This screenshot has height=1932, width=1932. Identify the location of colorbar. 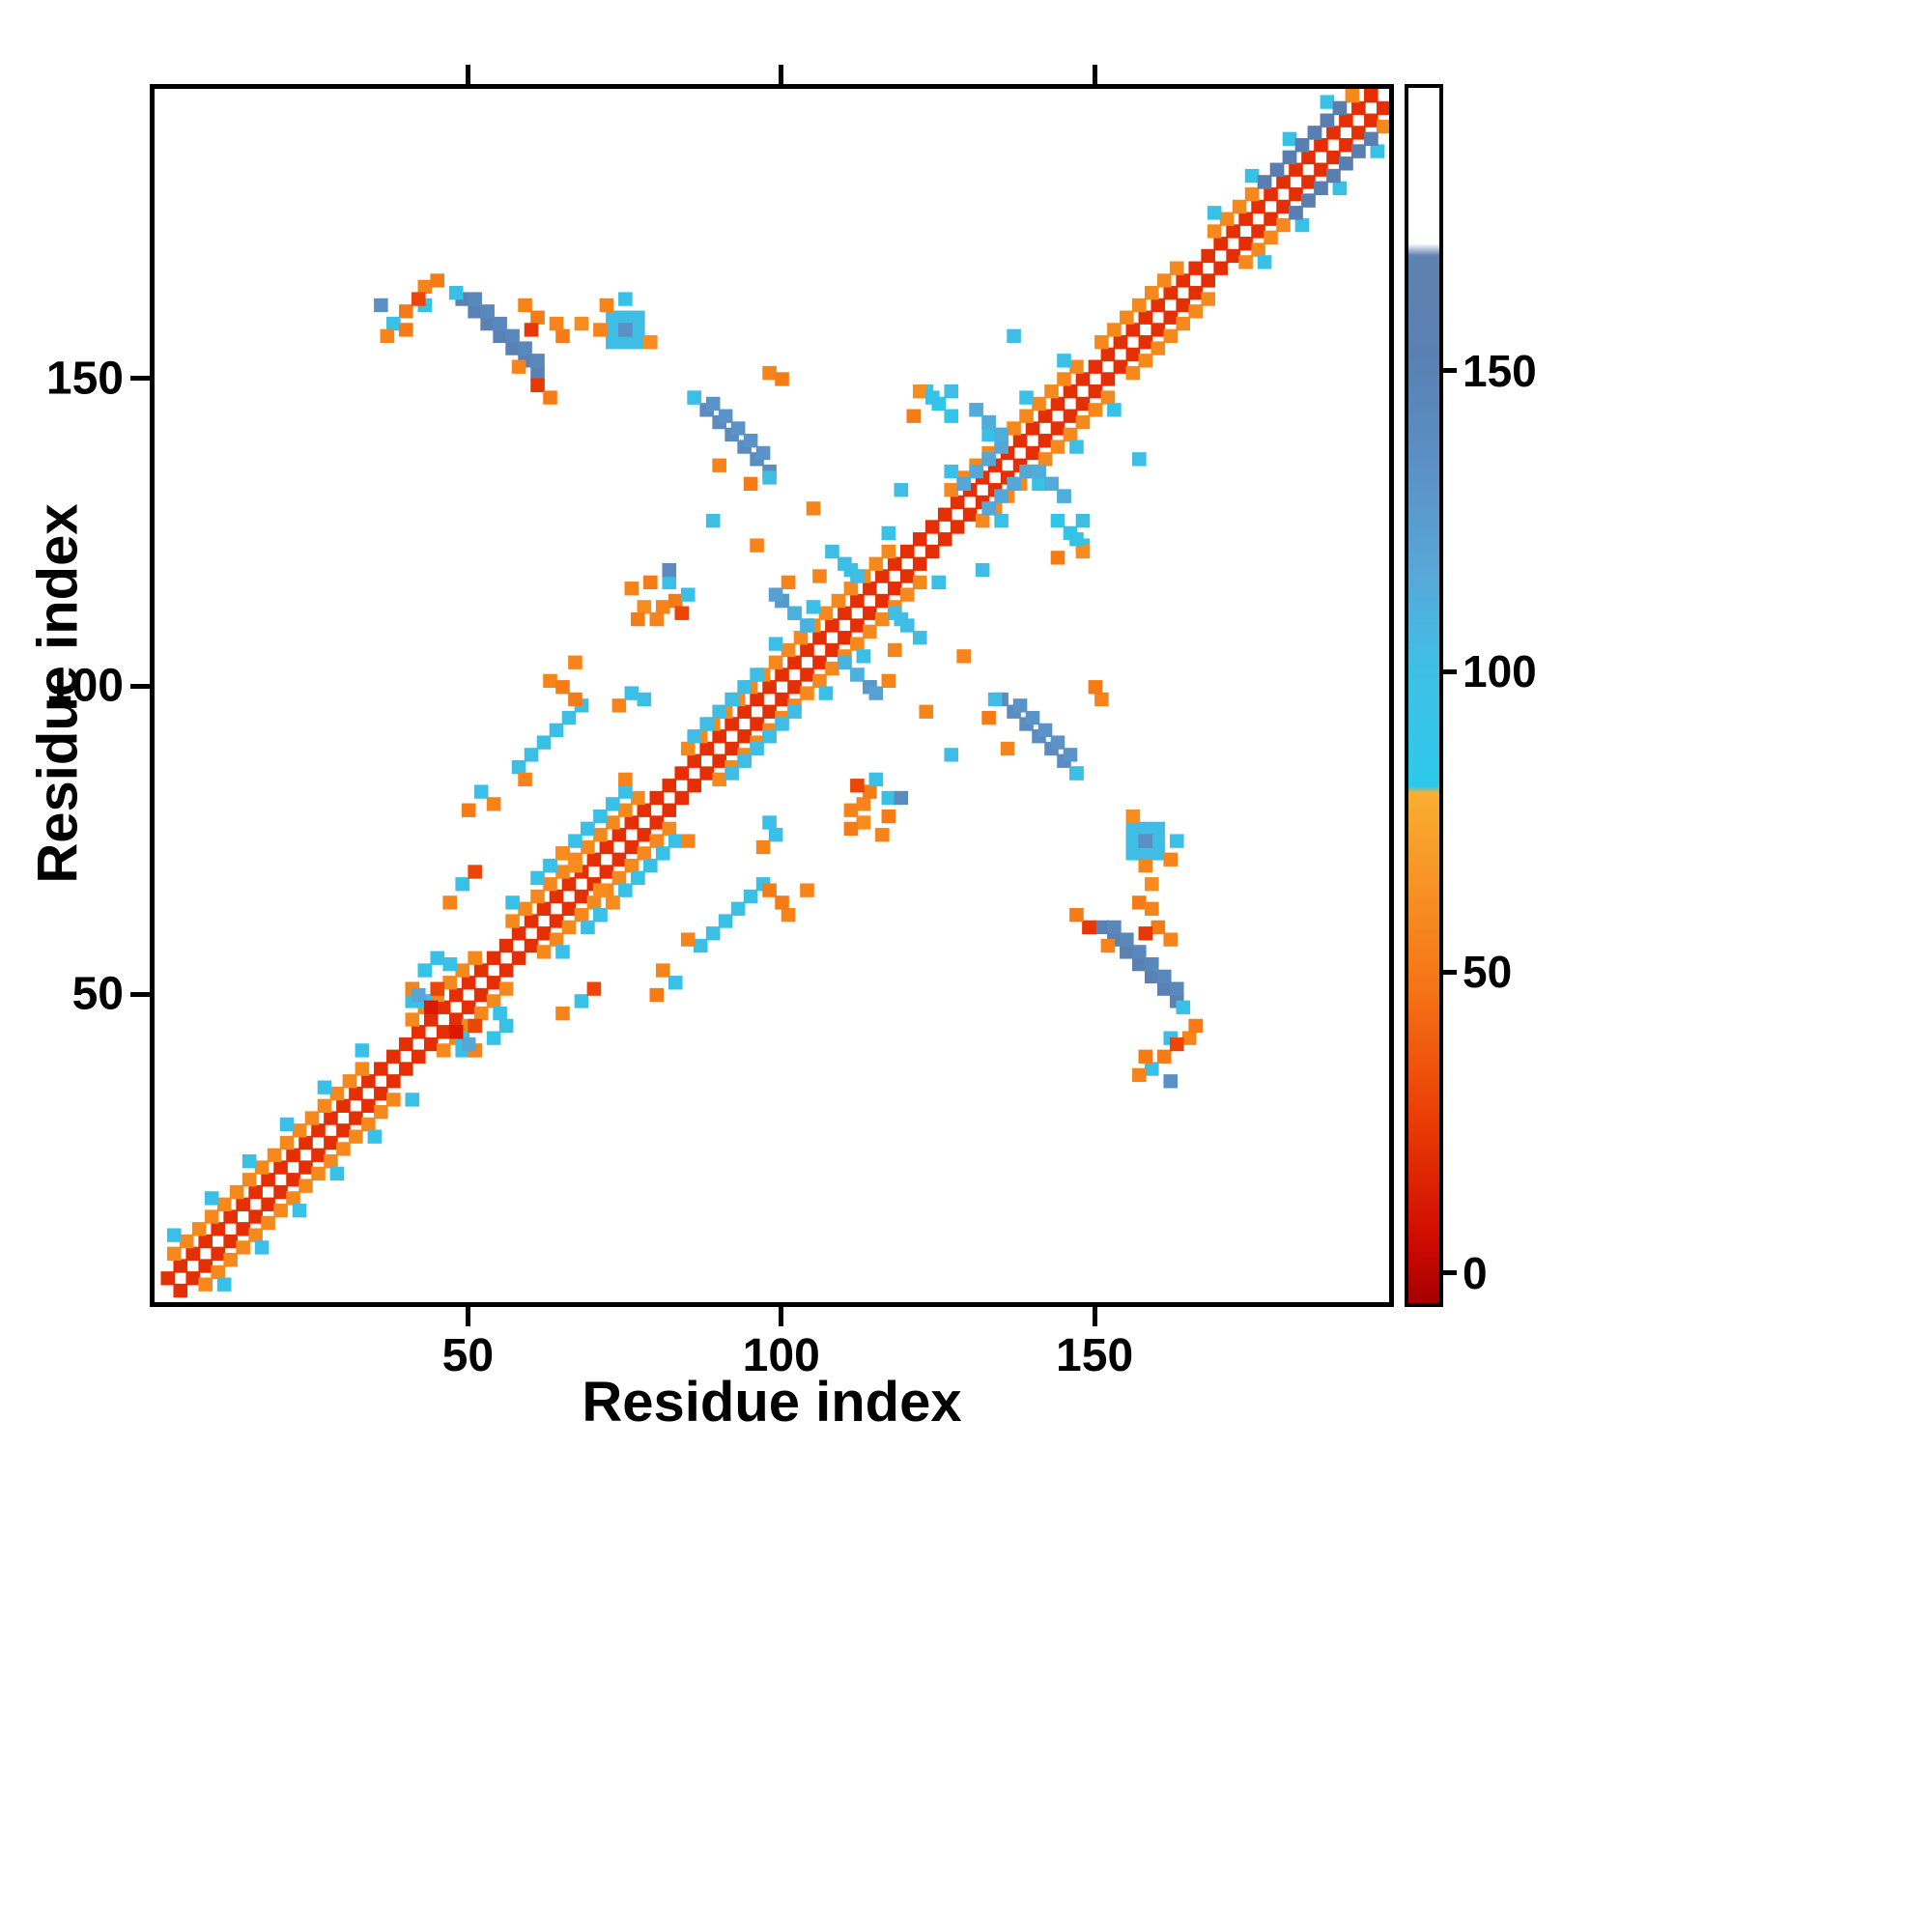
(1424, 695).